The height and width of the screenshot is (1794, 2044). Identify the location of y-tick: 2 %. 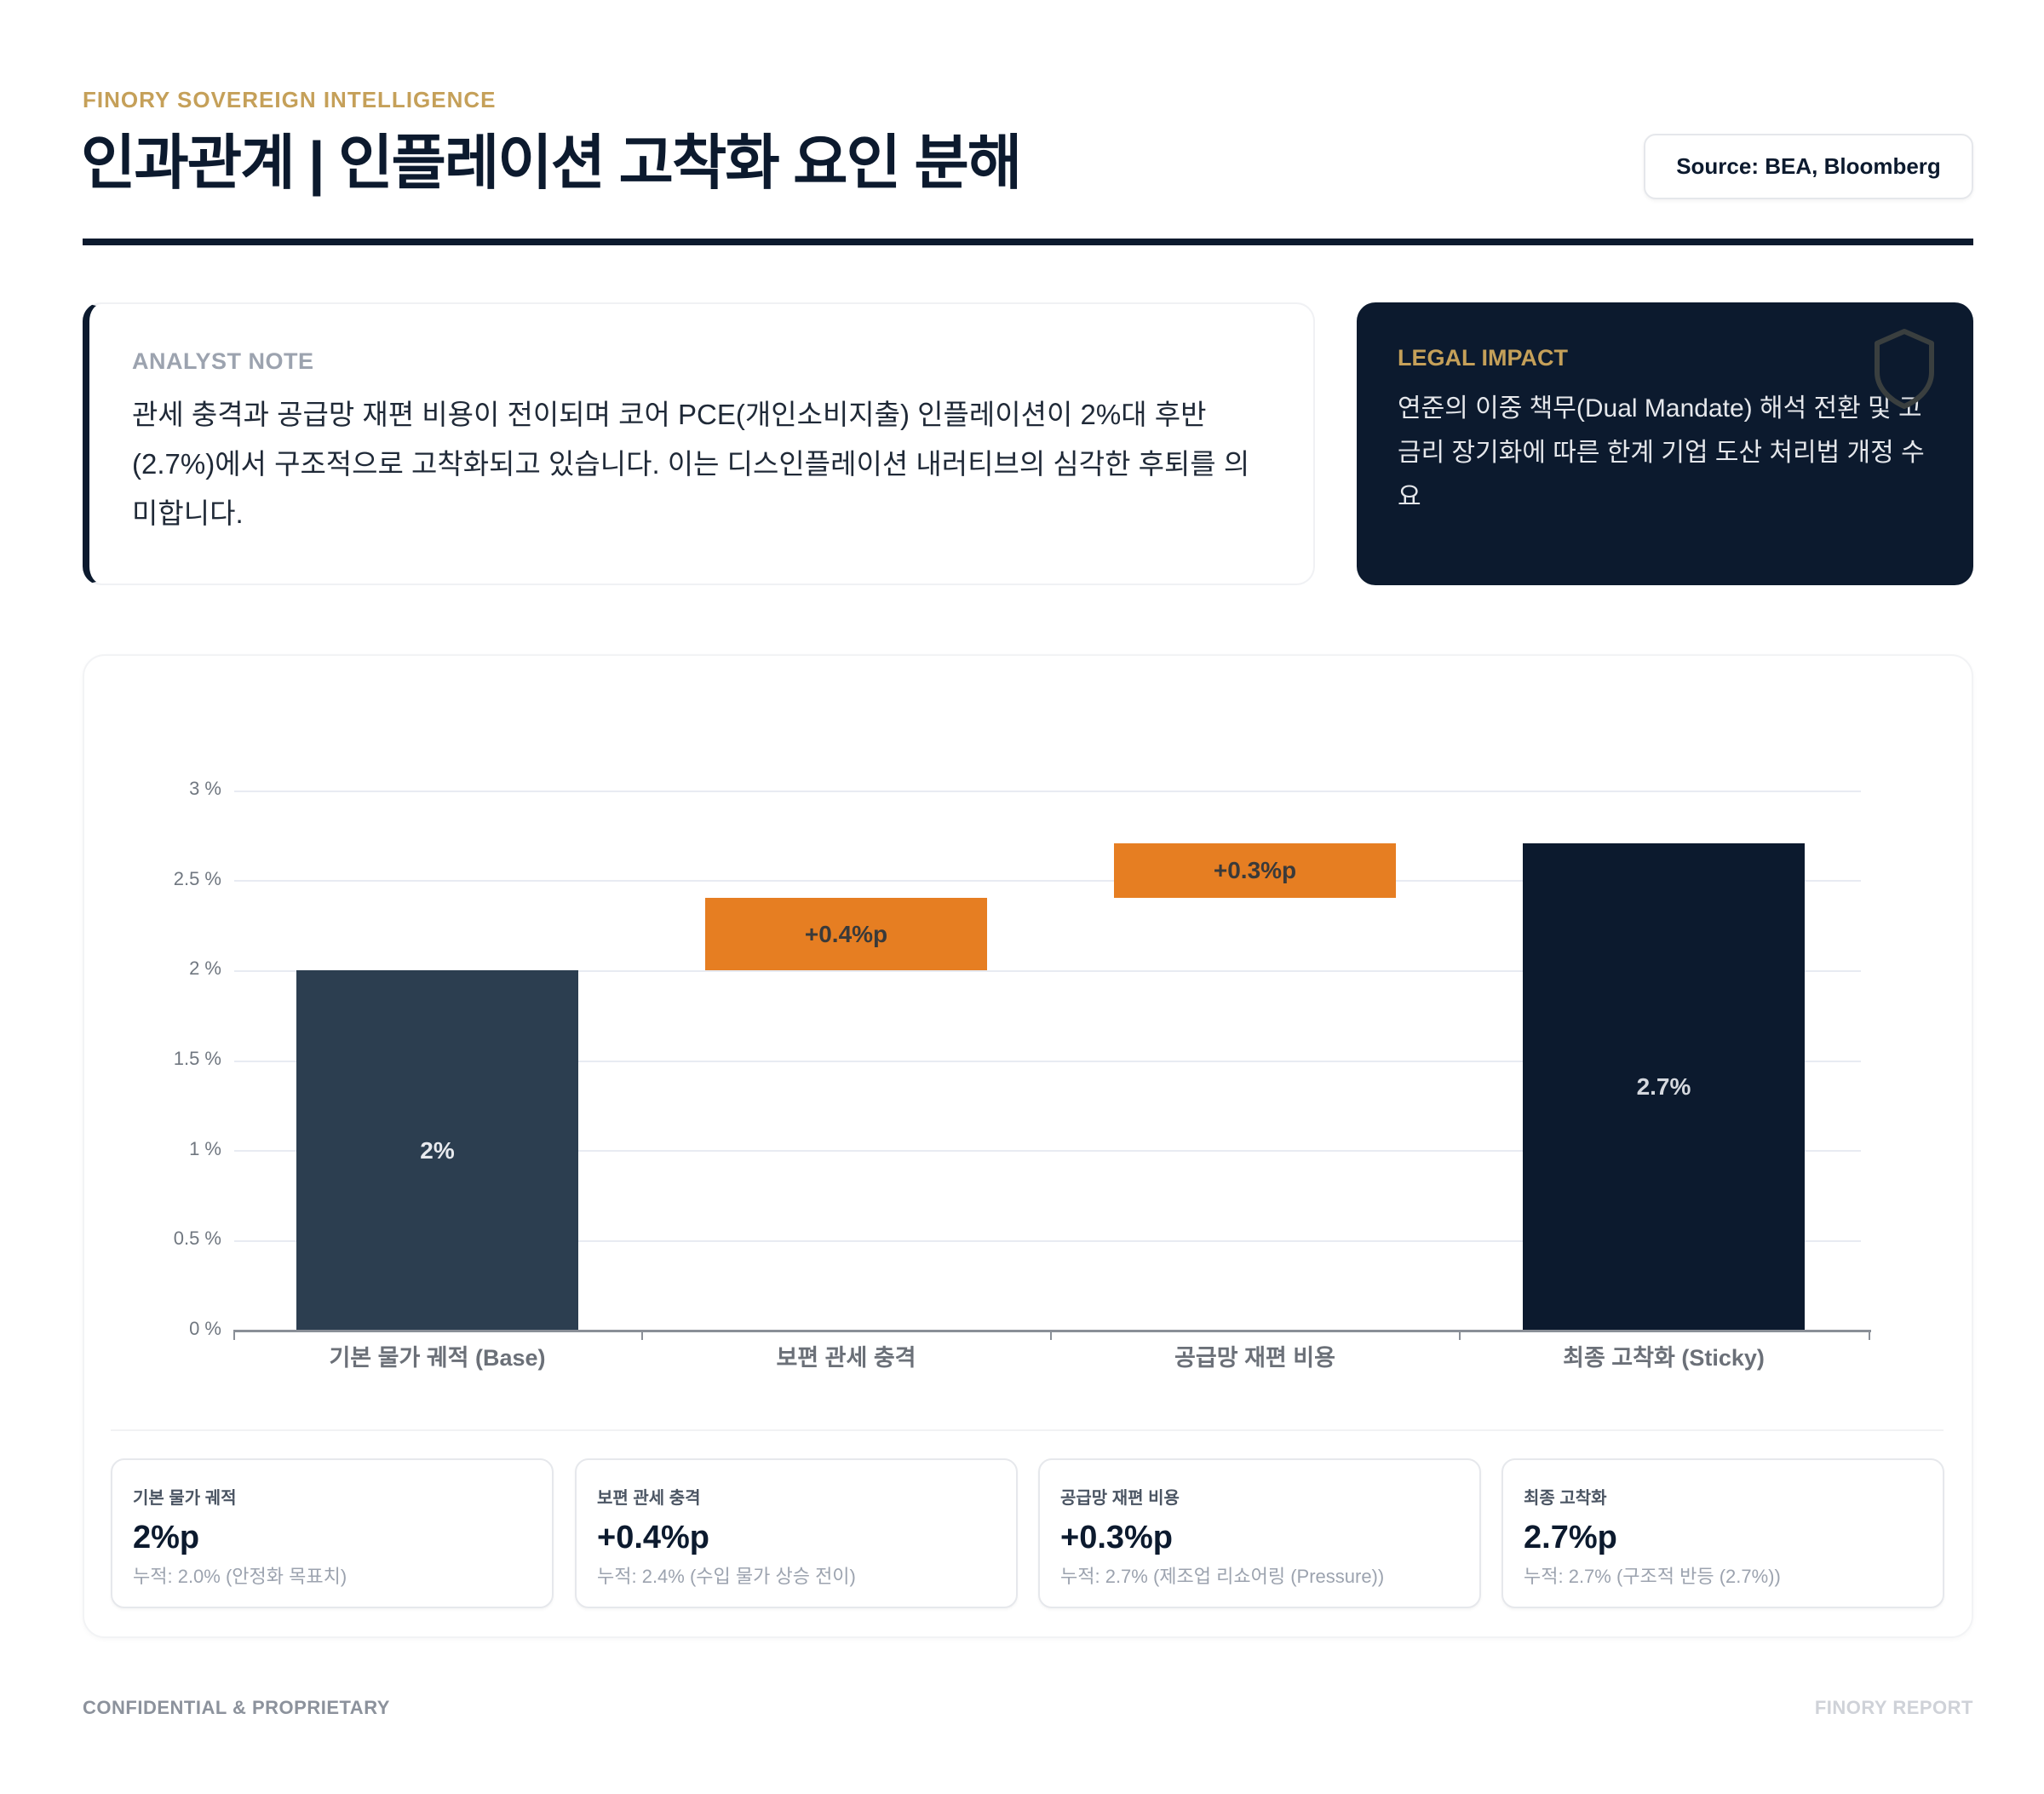
(205, 968).